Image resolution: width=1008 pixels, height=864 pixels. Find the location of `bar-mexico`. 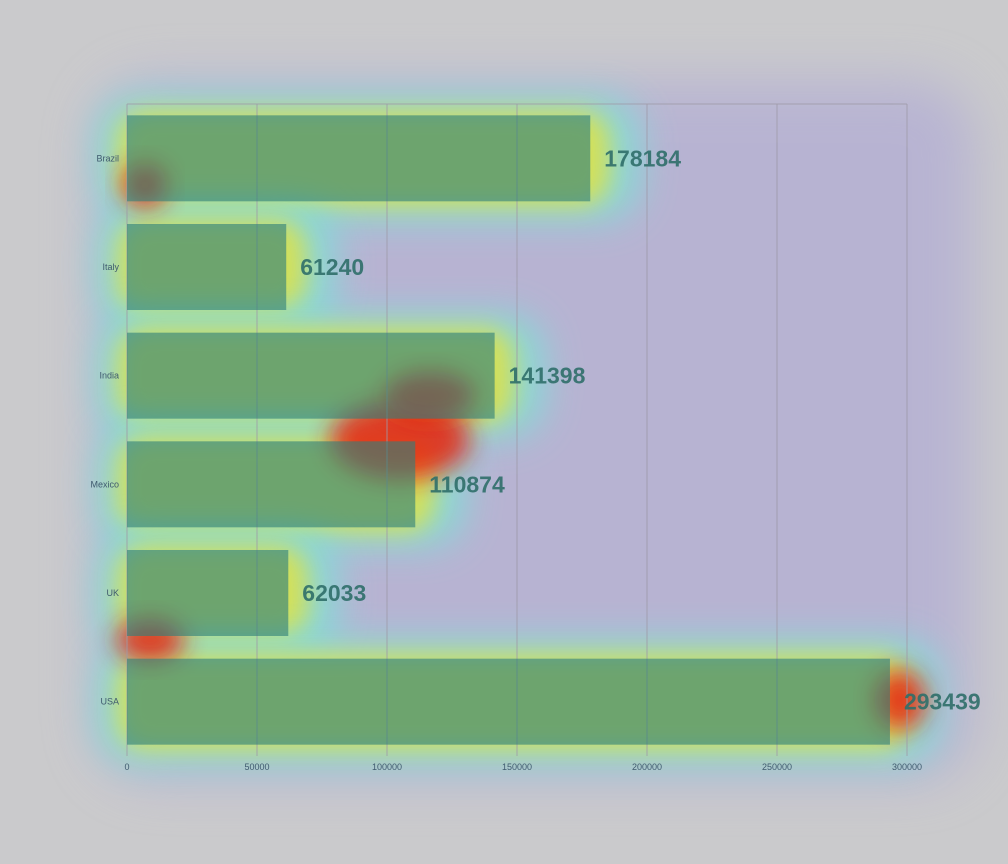

bar-mexico is located at coordinates (271, 484).